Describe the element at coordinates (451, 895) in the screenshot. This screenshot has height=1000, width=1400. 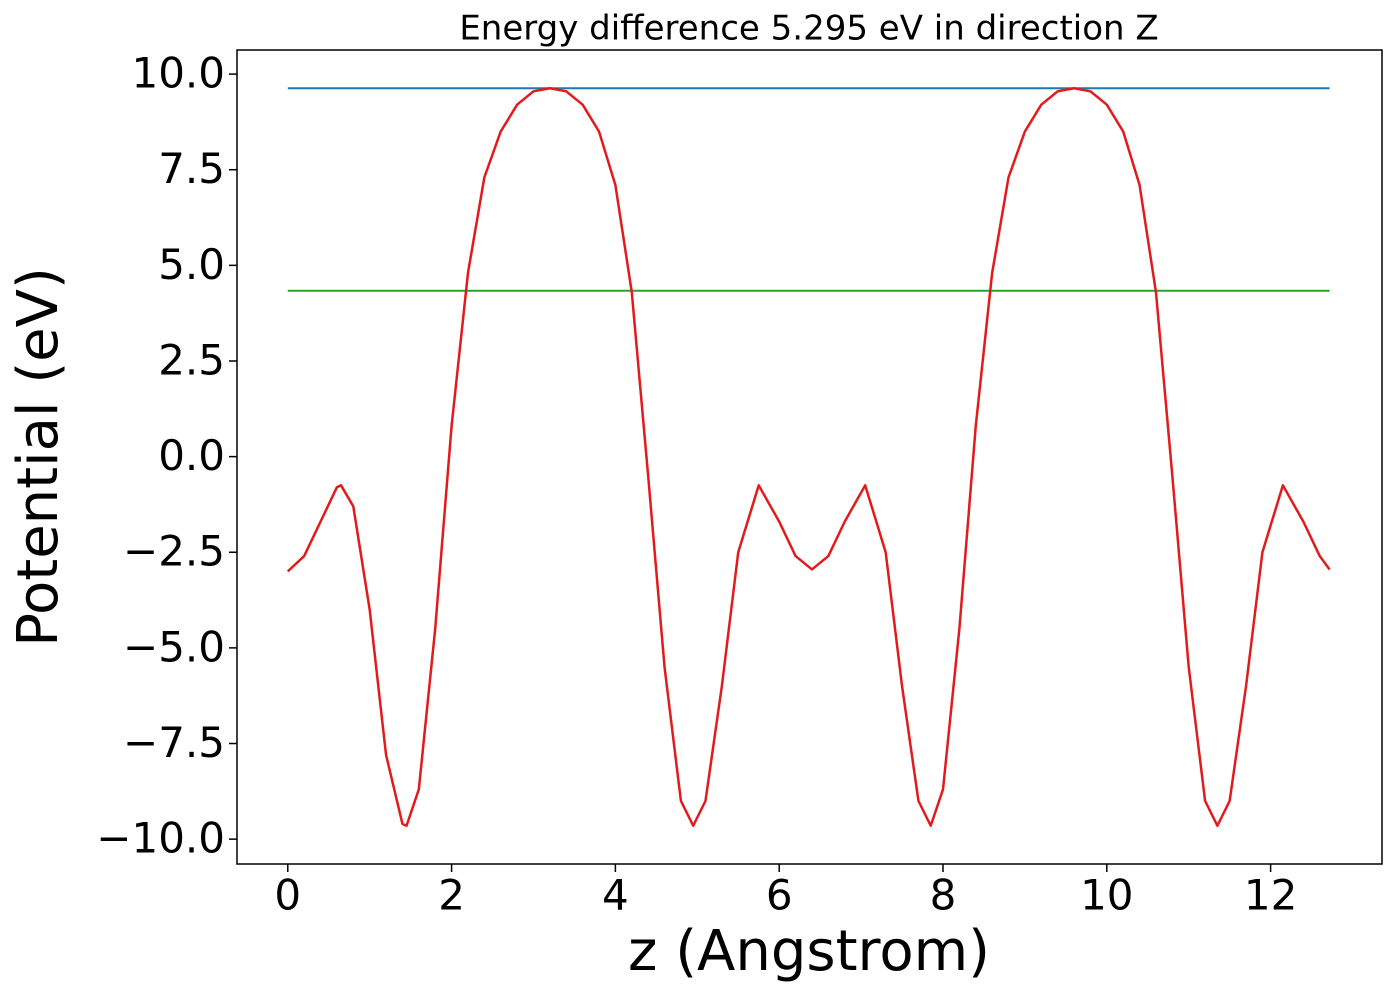
I see `x-tick-label: 2` at that location.